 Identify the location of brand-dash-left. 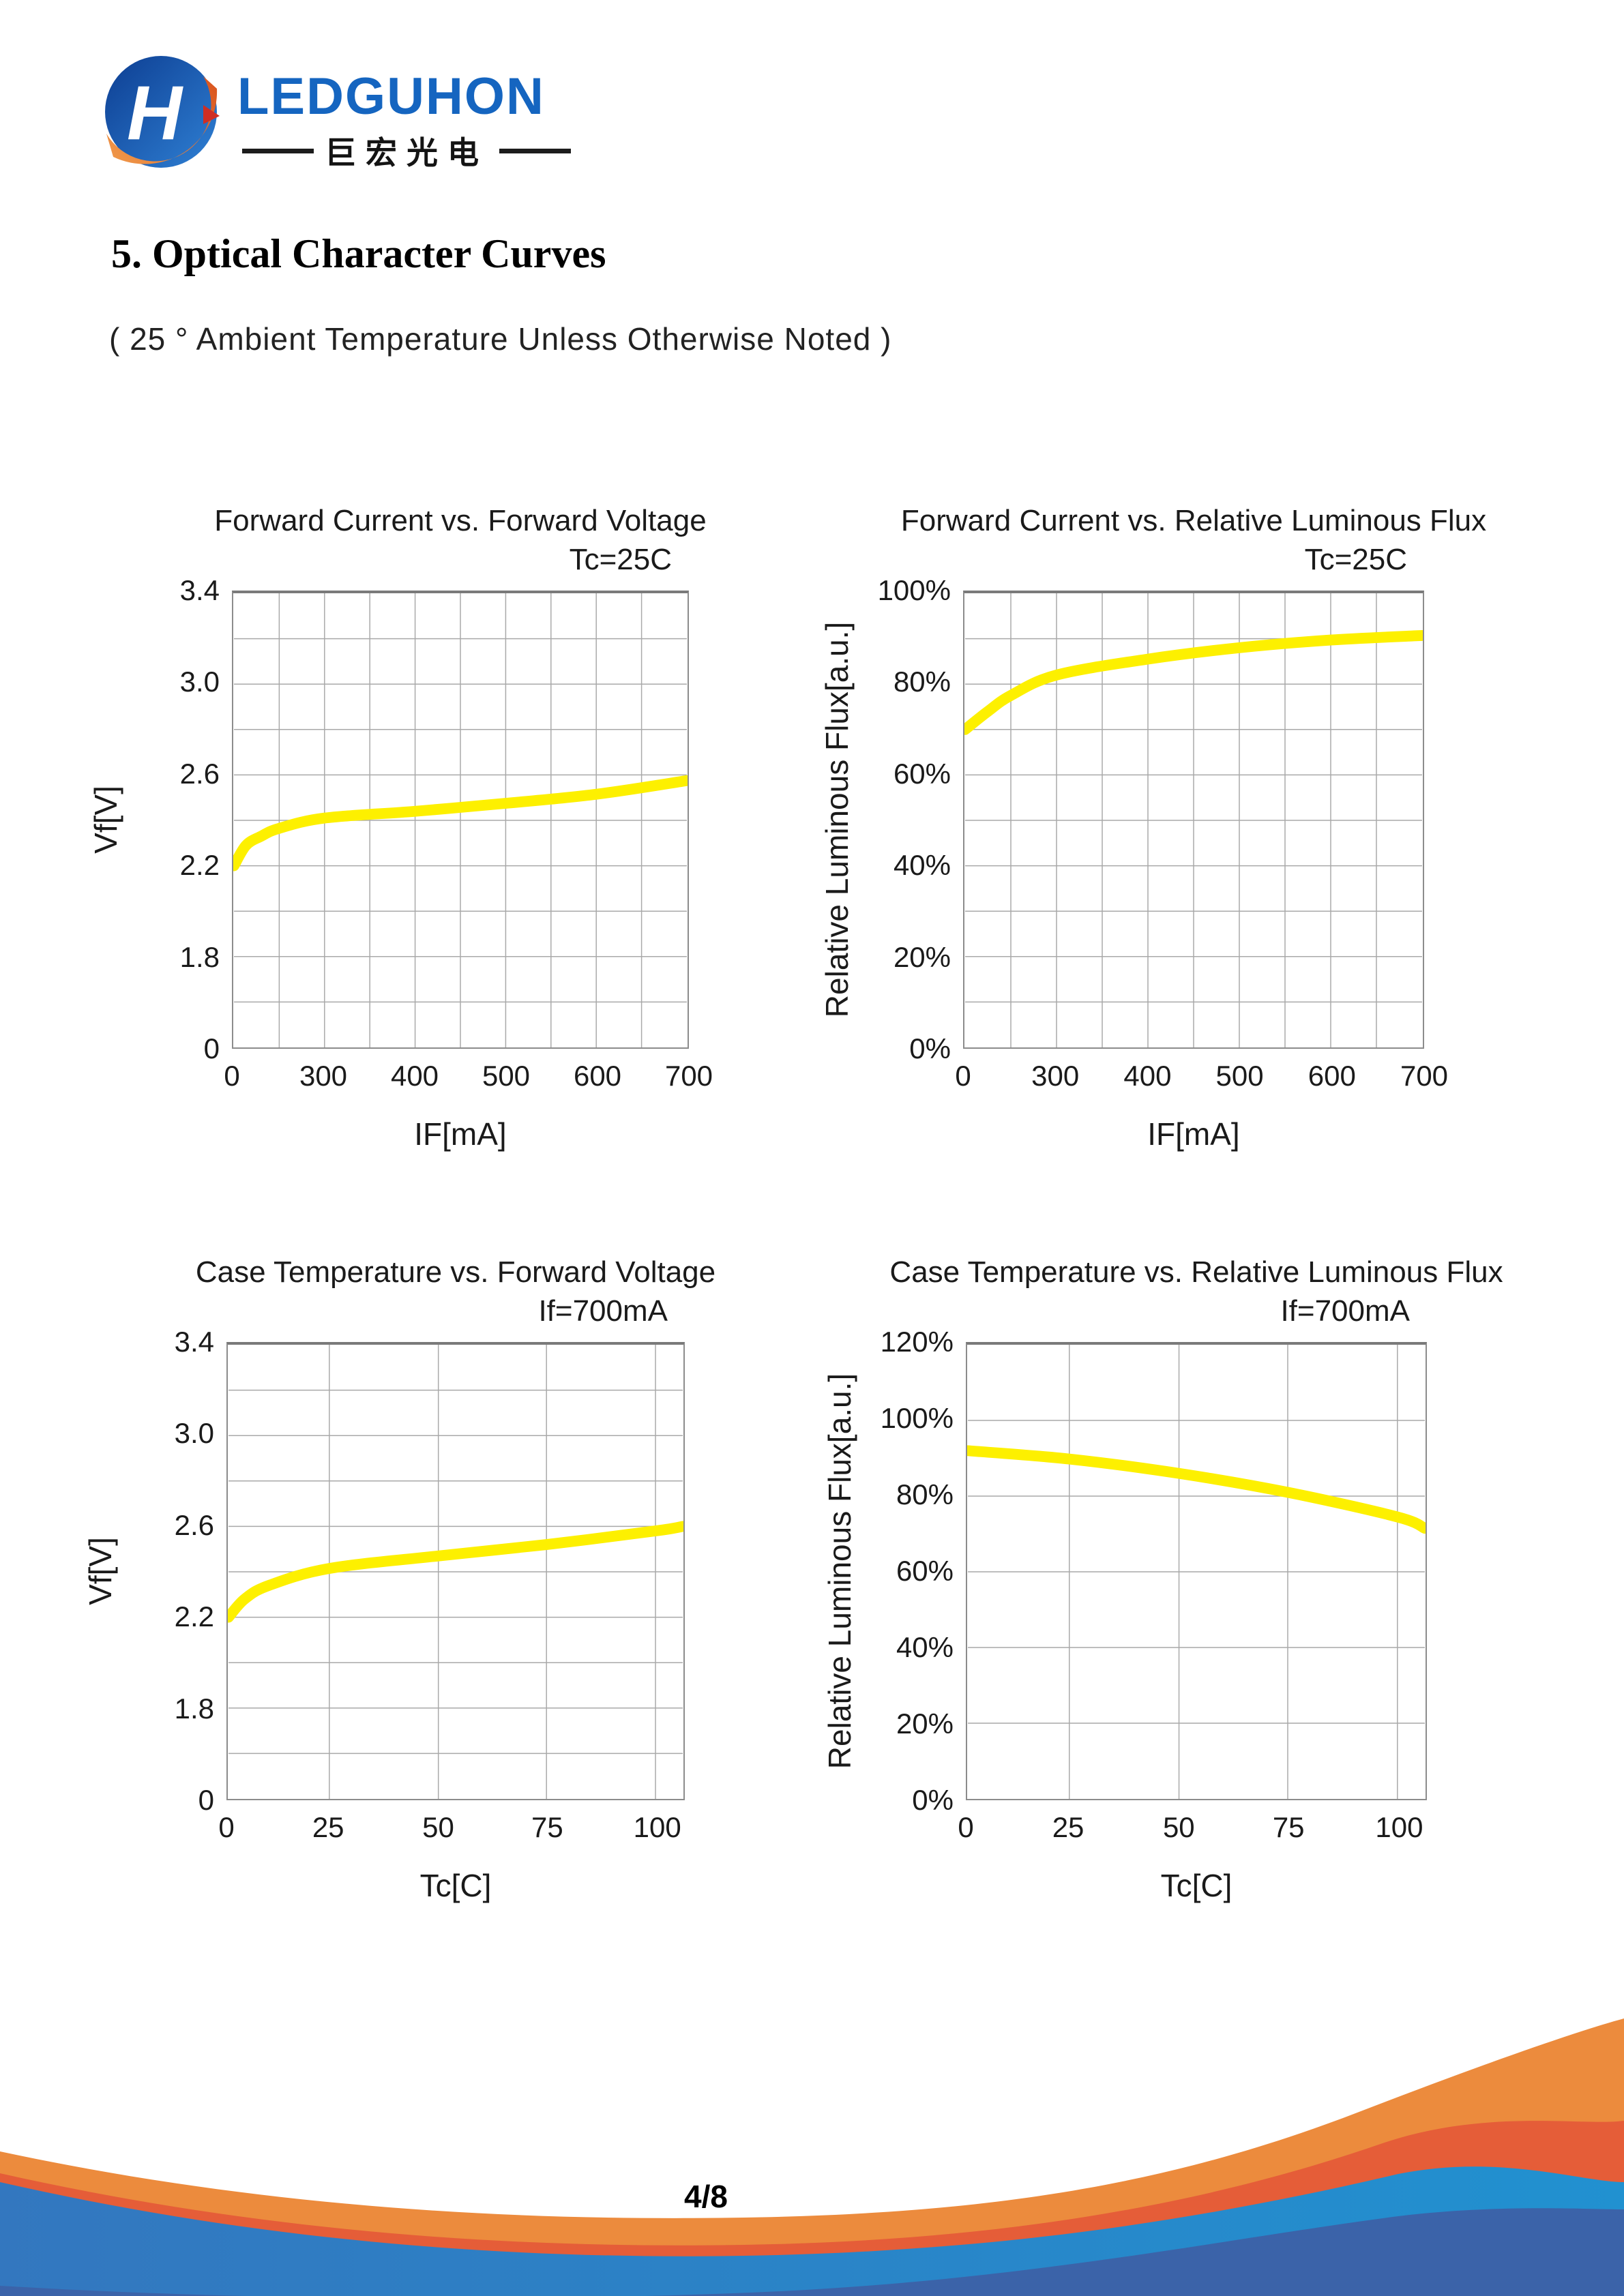
(278, 151).